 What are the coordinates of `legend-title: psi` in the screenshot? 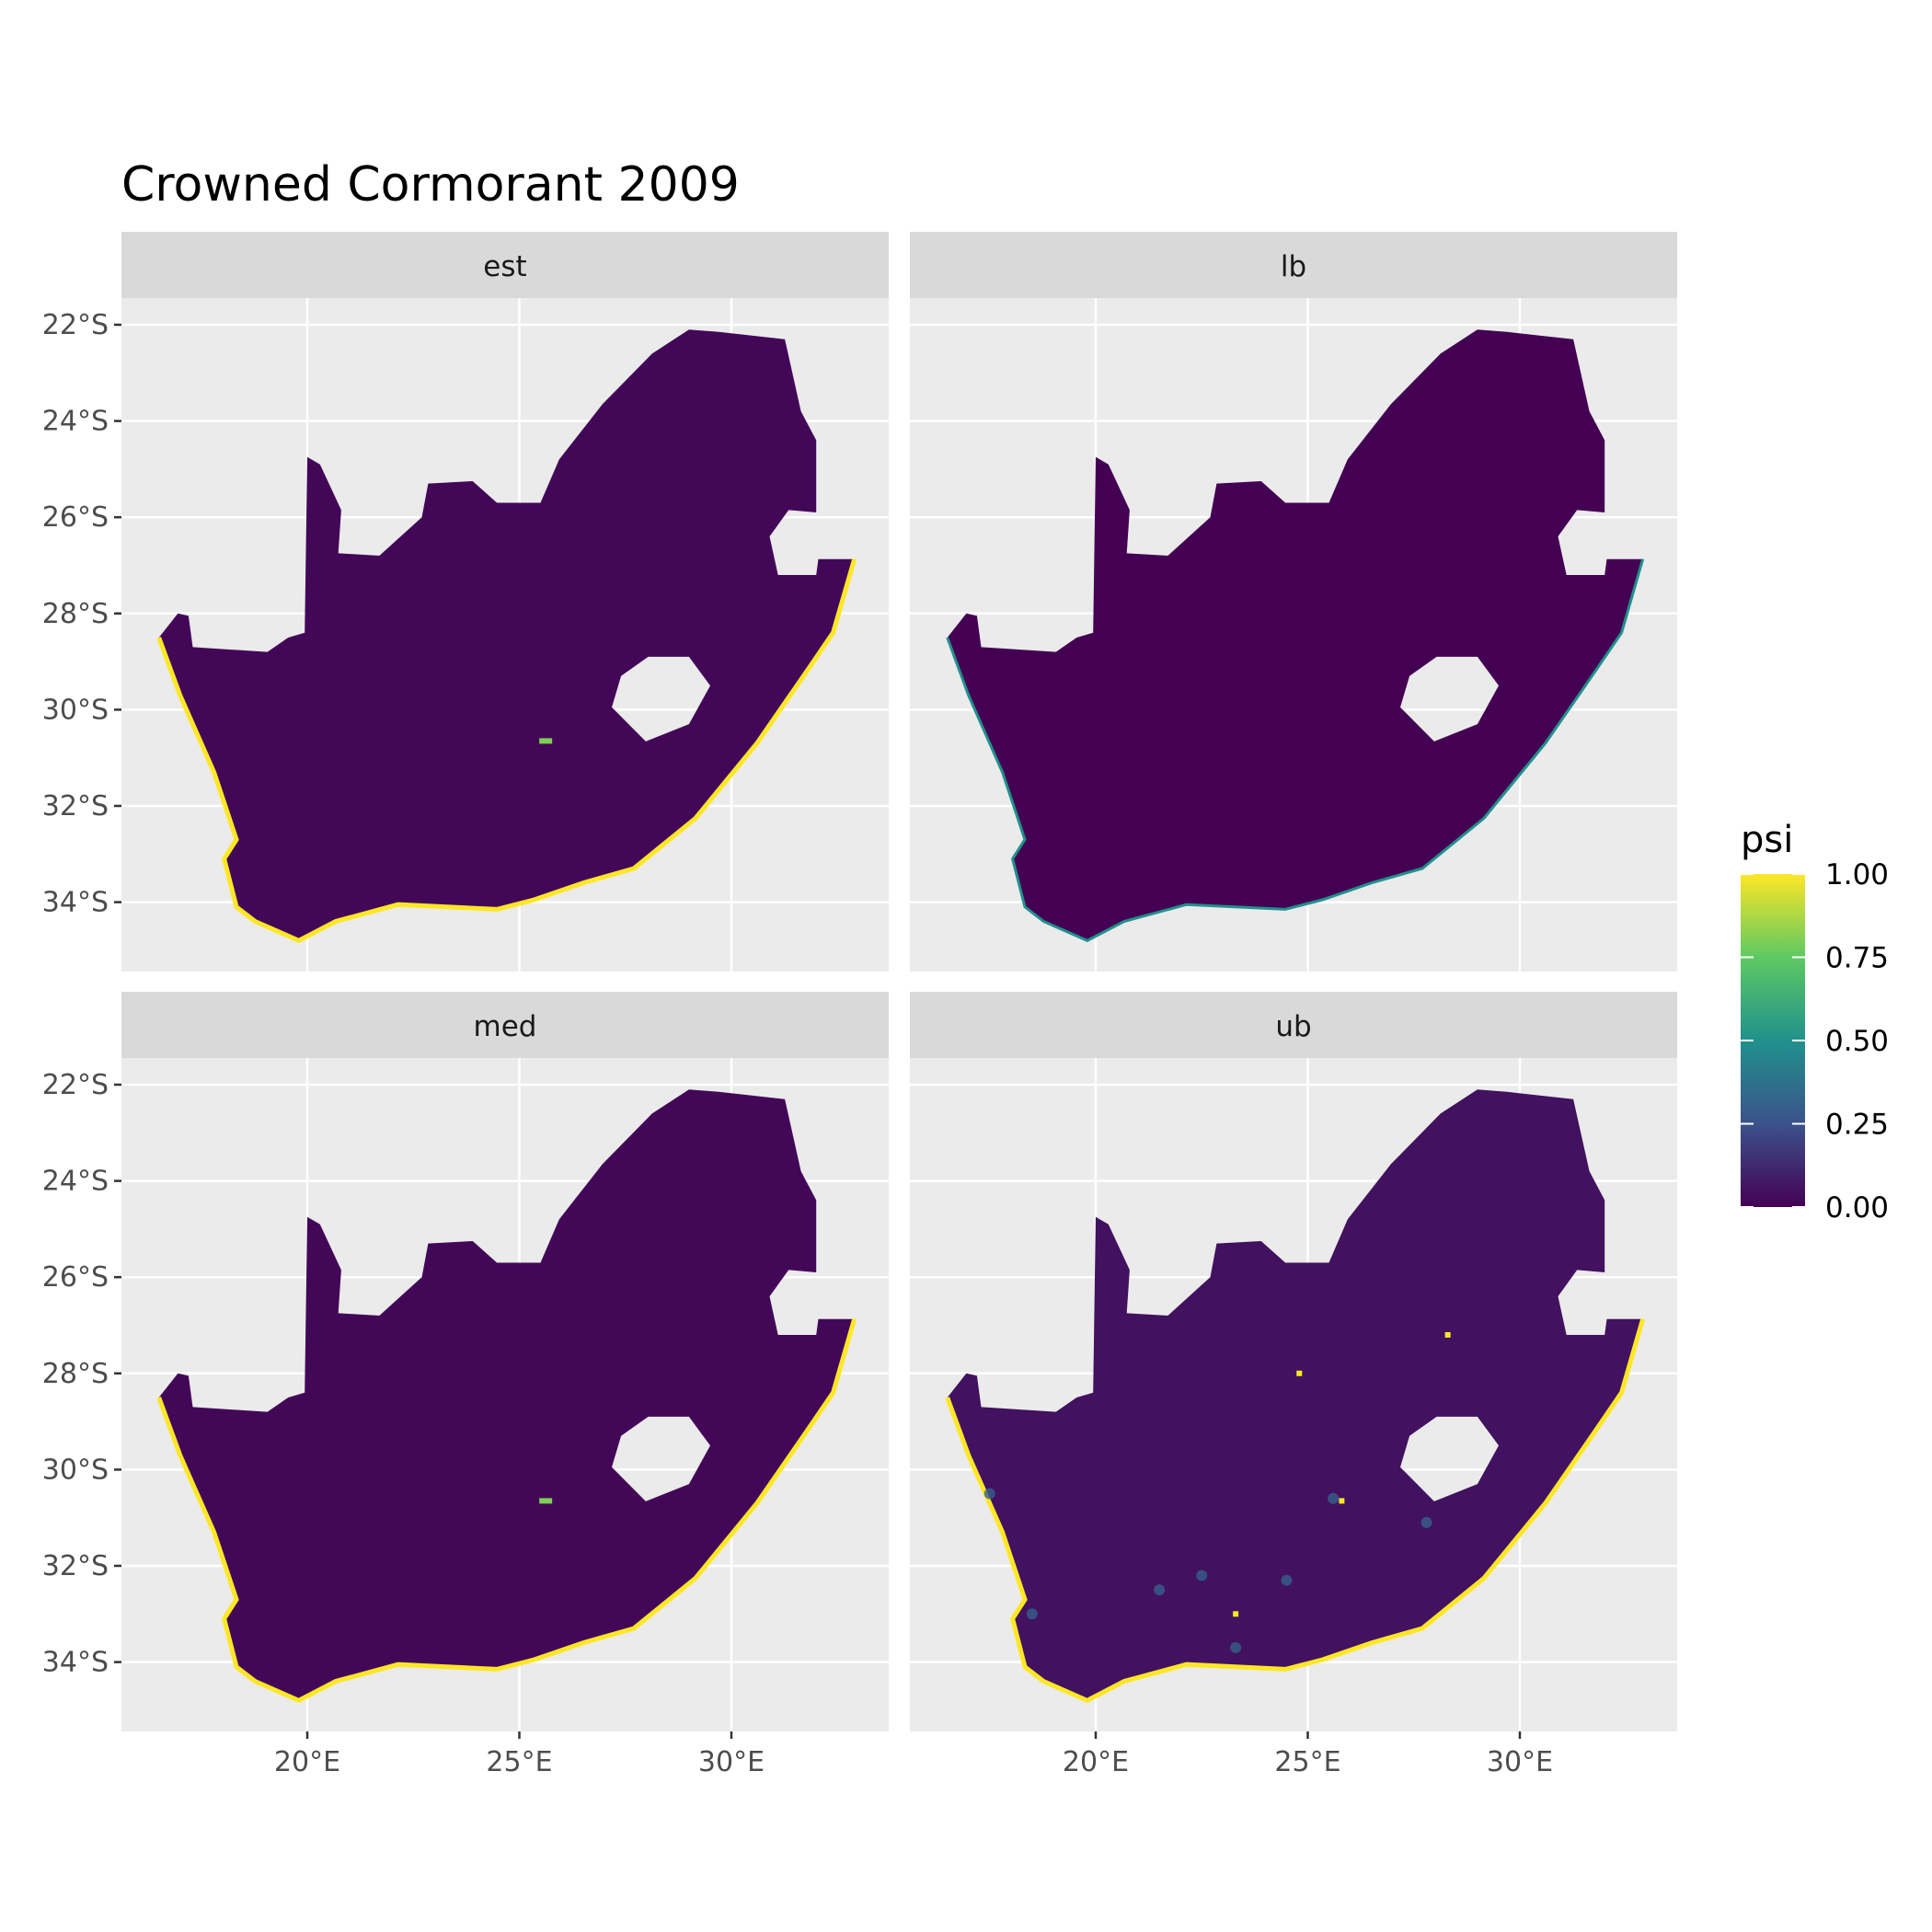 It's located at (1767, 840).